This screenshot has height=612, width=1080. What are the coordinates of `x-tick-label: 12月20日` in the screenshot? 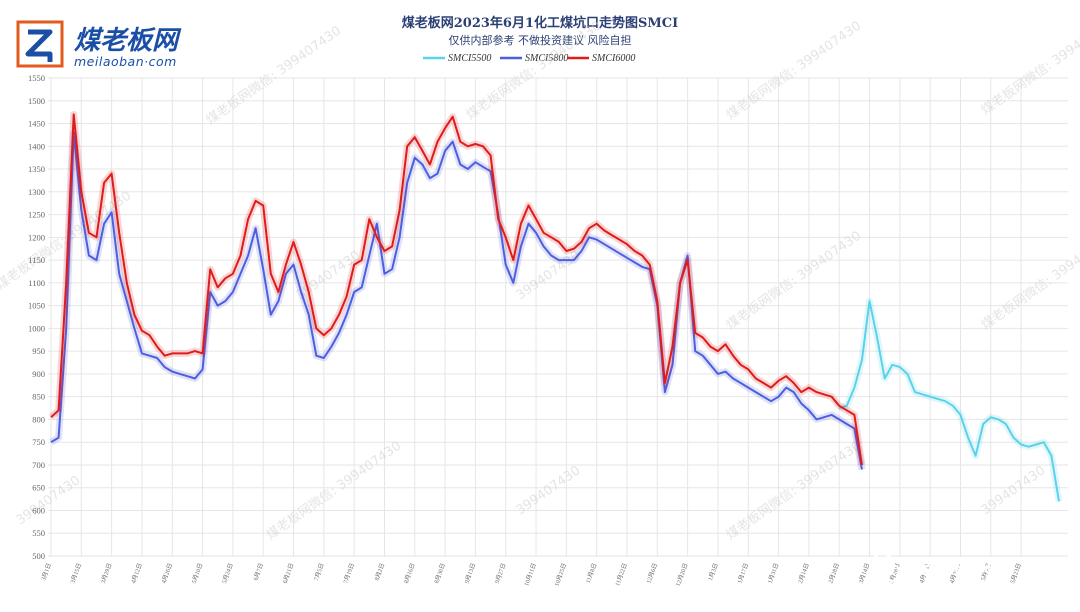 It's located at (682, 574).